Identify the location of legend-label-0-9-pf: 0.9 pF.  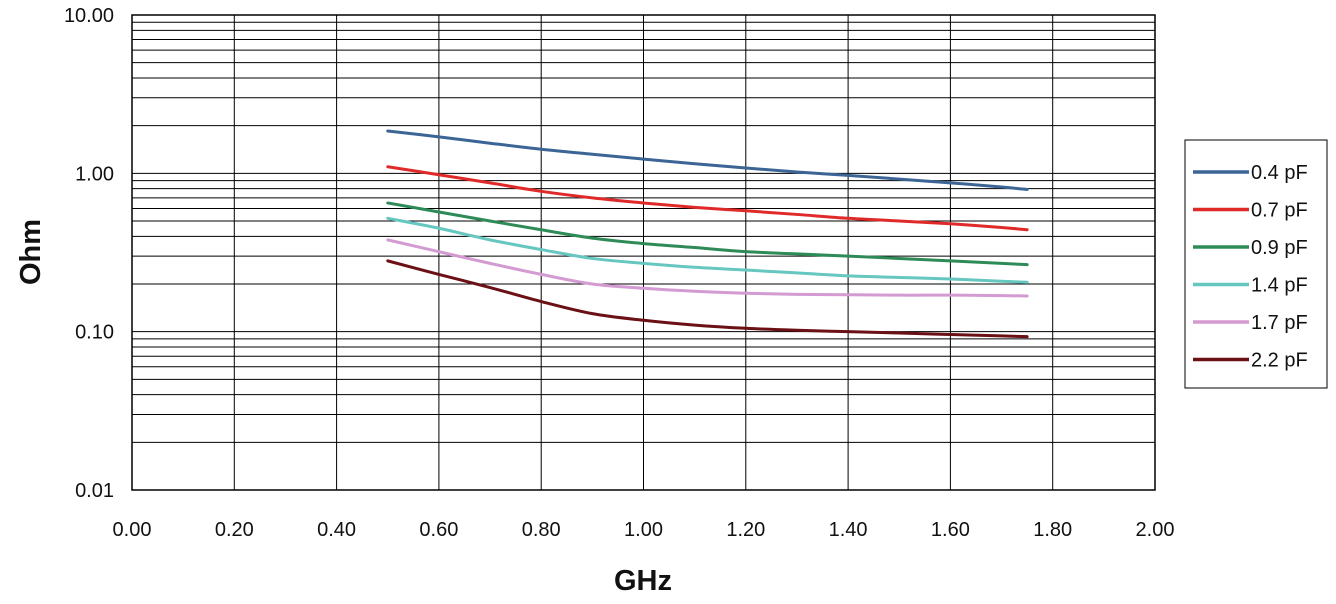
(1279, 248).